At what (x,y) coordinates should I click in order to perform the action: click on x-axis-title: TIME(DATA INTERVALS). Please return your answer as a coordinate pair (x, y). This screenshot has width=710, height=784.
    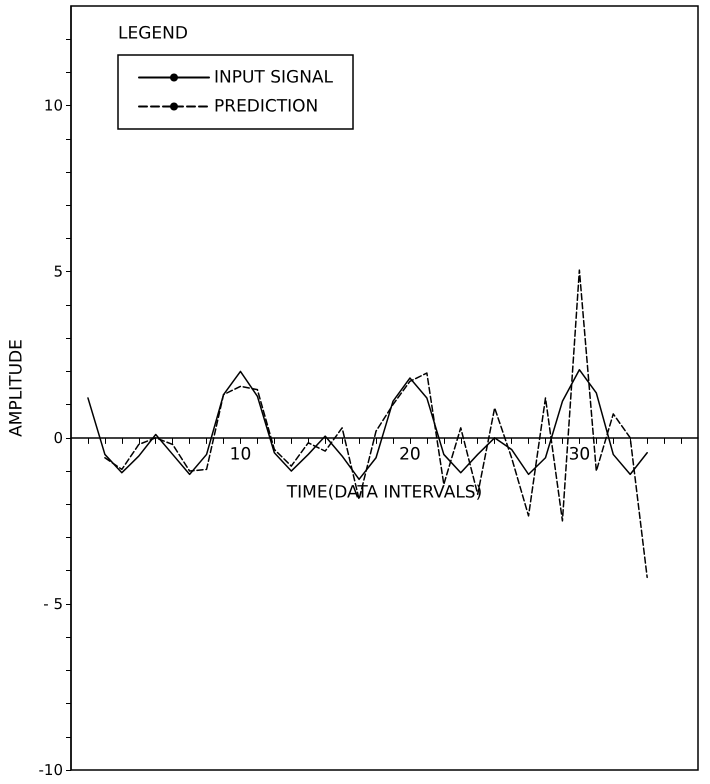
    Looking at the image, I should click on (384, 492).